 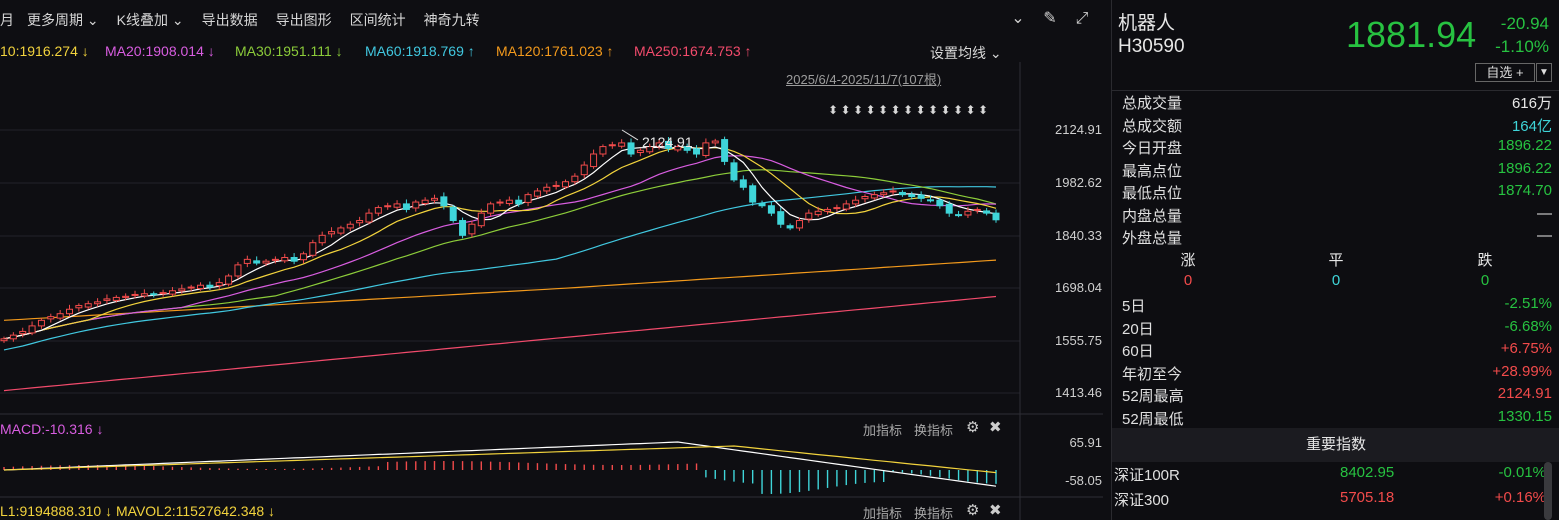 What do you see at coordinates (1544, 72) in the screenshot?
I see `watchlist-dropdown-icon: ▼` at bounding box center [1544, 72].